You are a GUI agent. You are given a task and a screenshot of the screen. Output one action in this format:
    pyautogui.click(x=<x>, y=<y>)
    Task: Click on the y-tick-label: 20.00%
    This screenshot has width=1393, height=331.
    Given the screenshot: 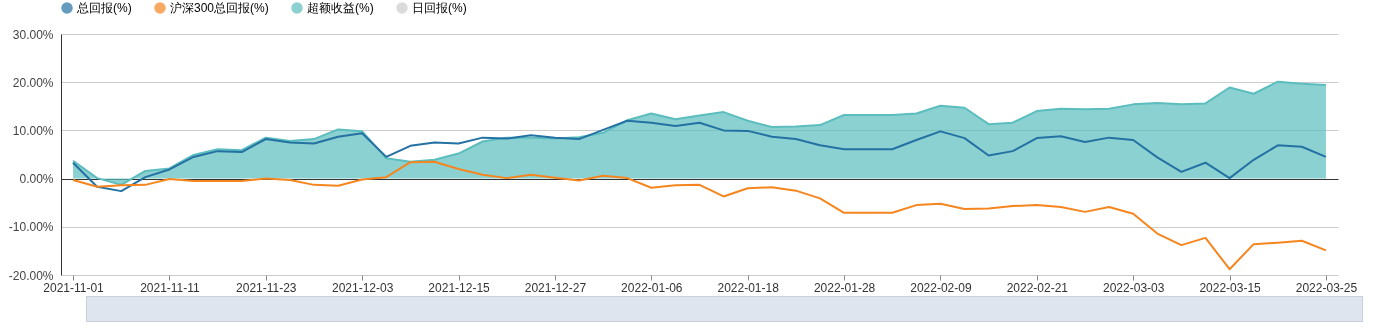 What is the action you would take?
    pyautogui.click(x=33, y=82)
    